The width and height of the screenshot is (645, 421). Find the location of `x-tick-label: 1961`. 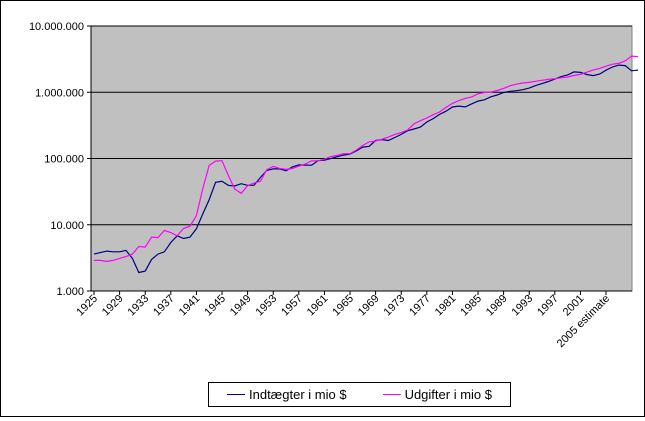

x-tick-label: 1961 is located at coordinates (318, 306).